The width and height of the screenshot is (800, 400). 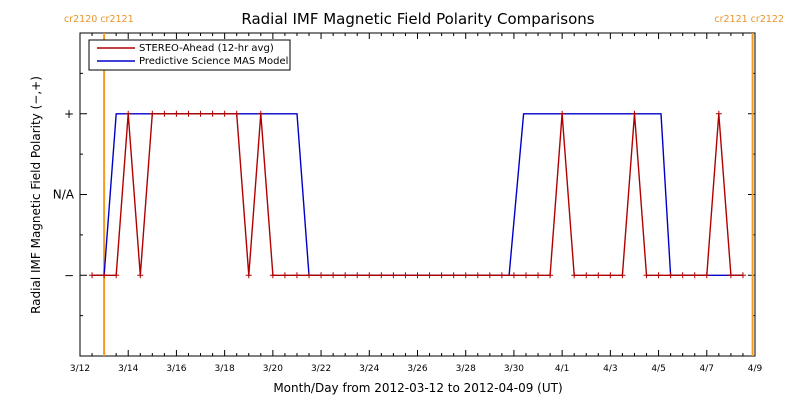 What do you see at coordinates (69, 275) in the screenshot?
I see `y-tick-label: −` at bounding box center [69, 275].